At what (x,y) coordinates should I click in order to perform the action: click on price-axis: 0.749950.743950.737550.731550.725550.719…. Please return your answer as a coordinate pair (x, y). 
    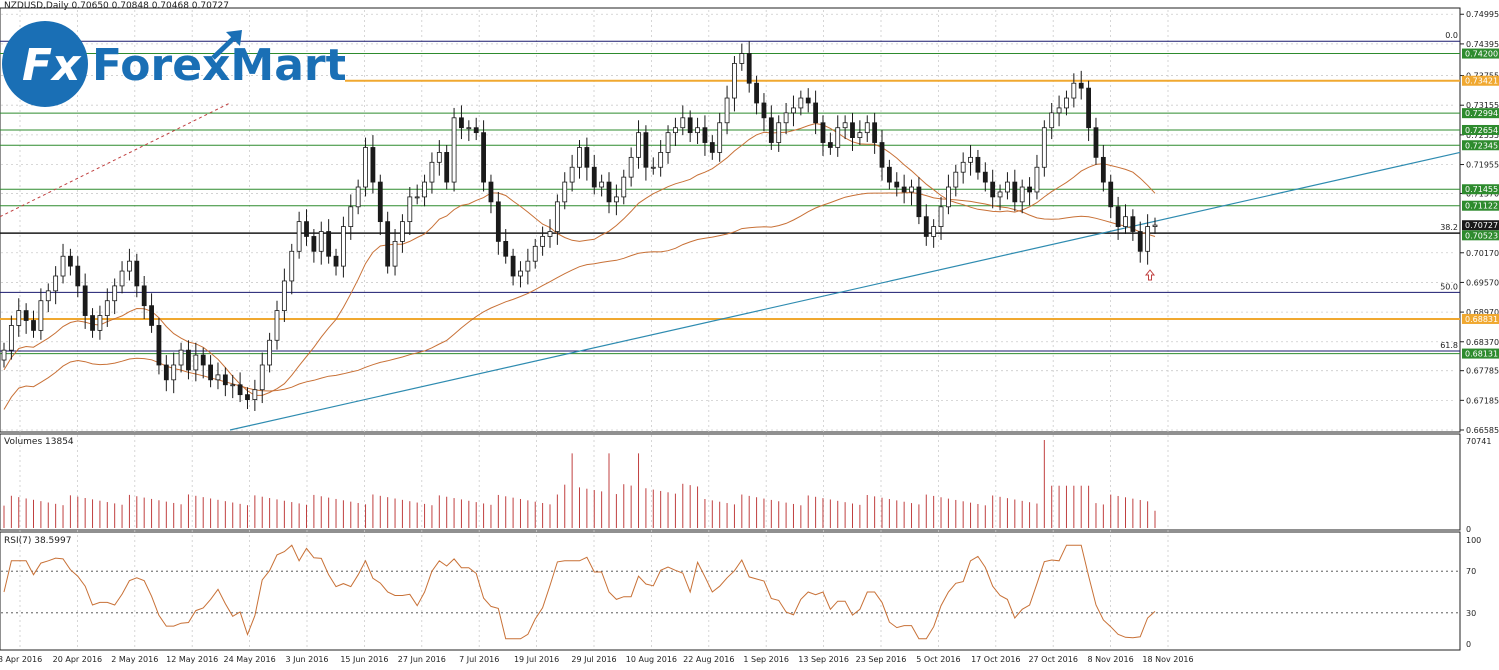
    Looking at the image, I should click on (1479, 329).